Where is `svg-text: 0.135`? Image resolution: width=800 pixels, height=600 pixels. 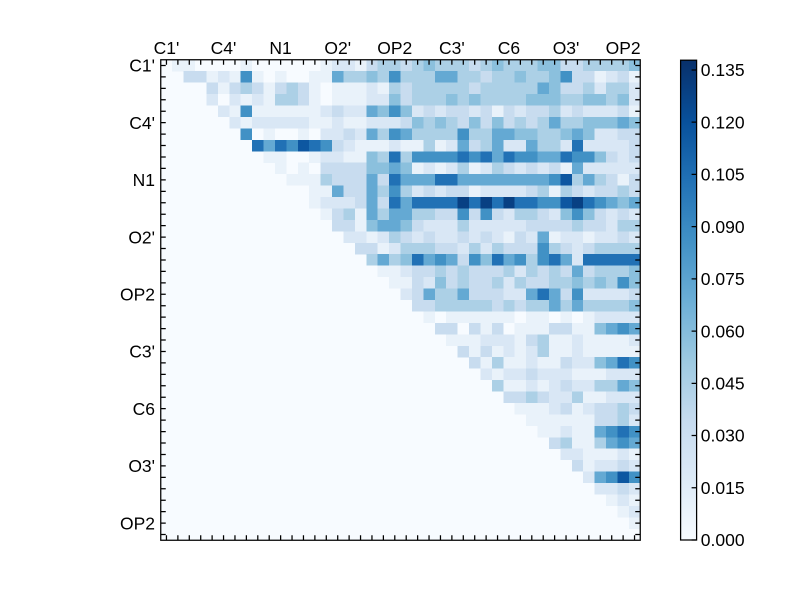 svg-text: 0.135 is located at coordinates (723, 70).